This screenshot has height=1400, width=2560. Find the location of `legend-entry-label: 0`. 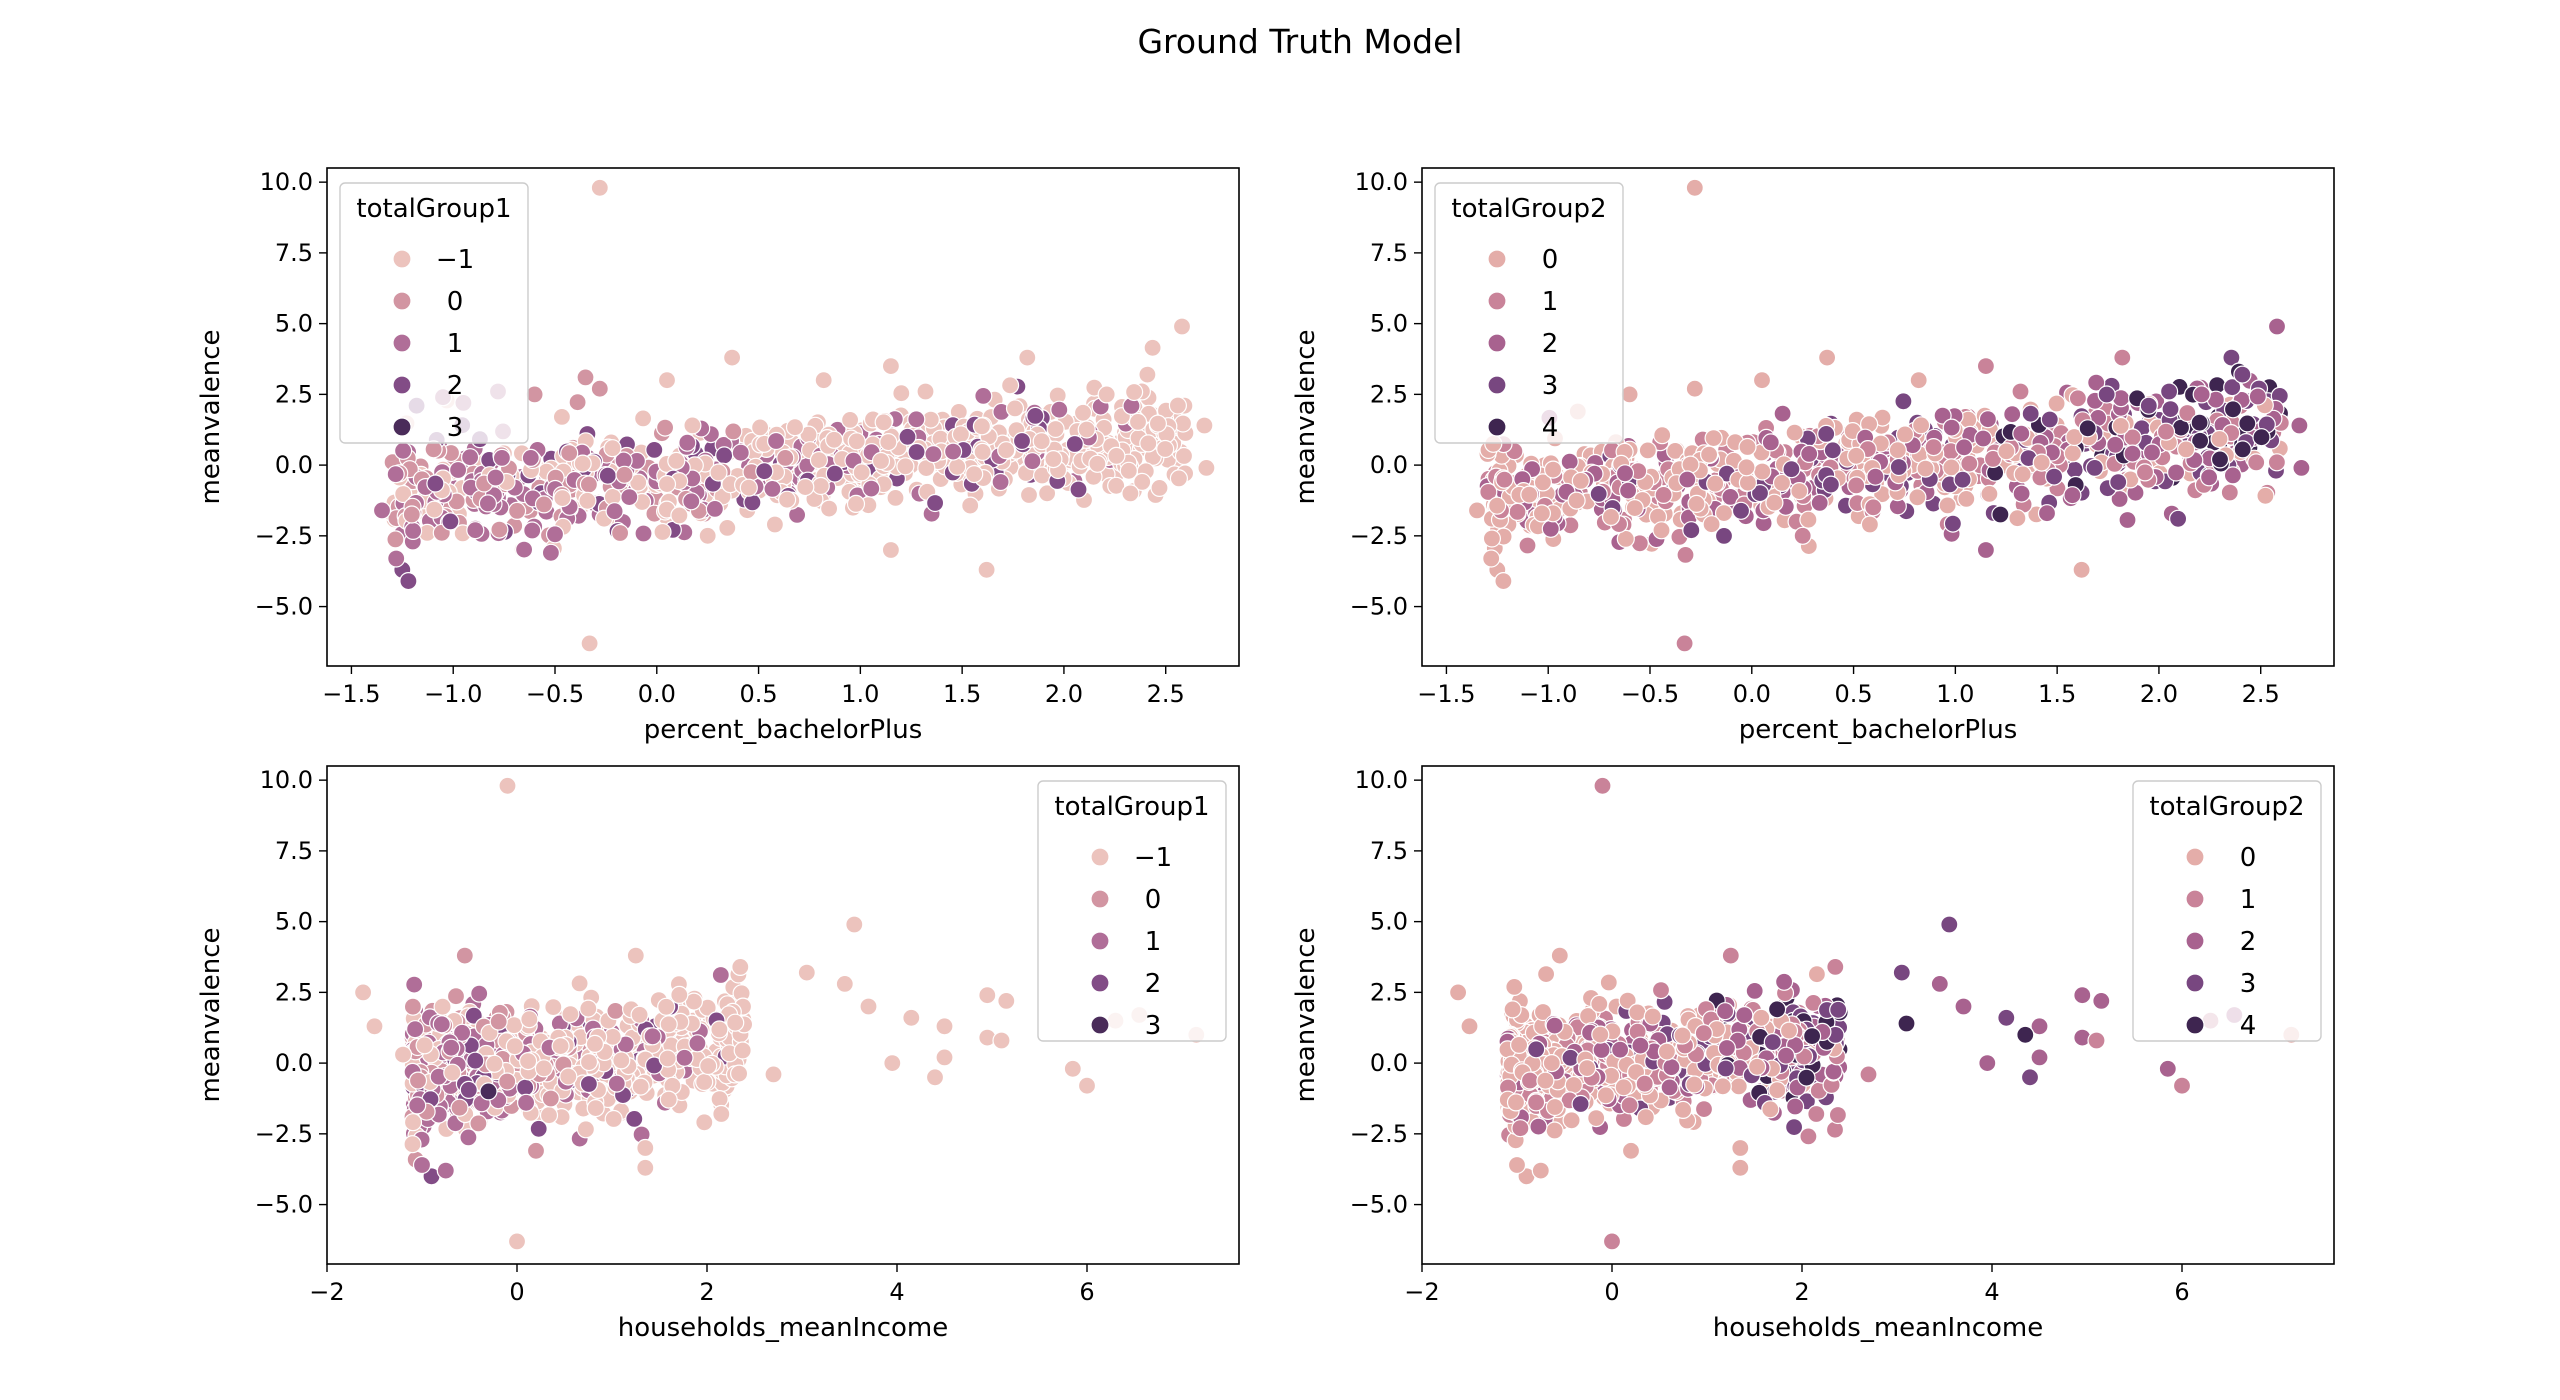

legend-entry-label: 0 is located at coordinates (455, 302).